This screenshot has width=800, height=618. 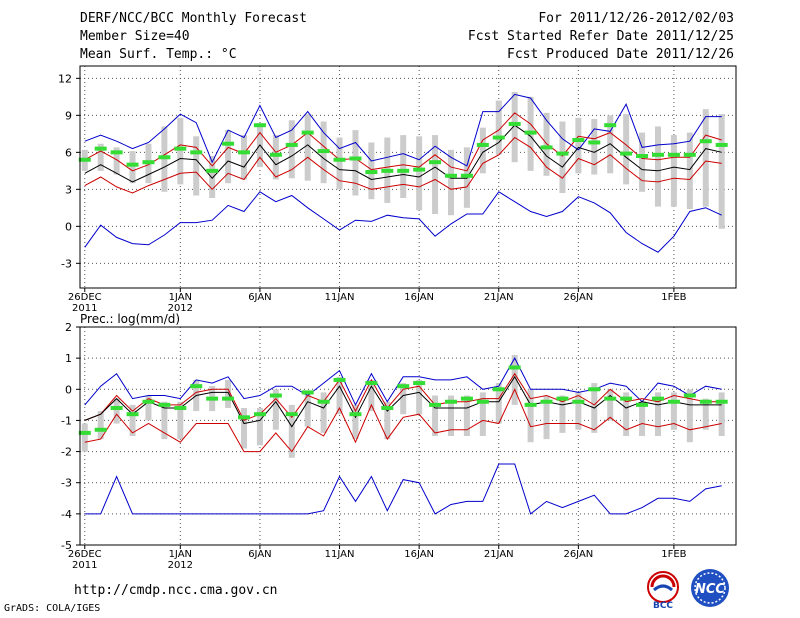 I want to click on footer-url: http://cmdp.ncc.cma.gov.cn, so click(x=176, y=590).